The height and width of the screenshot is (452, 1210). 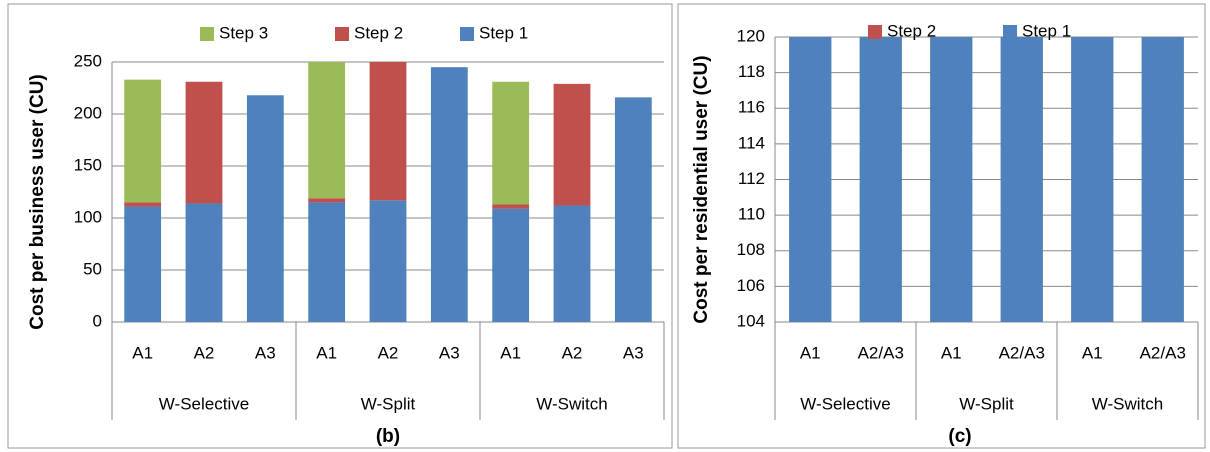 What do you see at coordinates (751, 142) in the screenshot?
I see `y-tick-label: 114` at bounding box center [751, 142].